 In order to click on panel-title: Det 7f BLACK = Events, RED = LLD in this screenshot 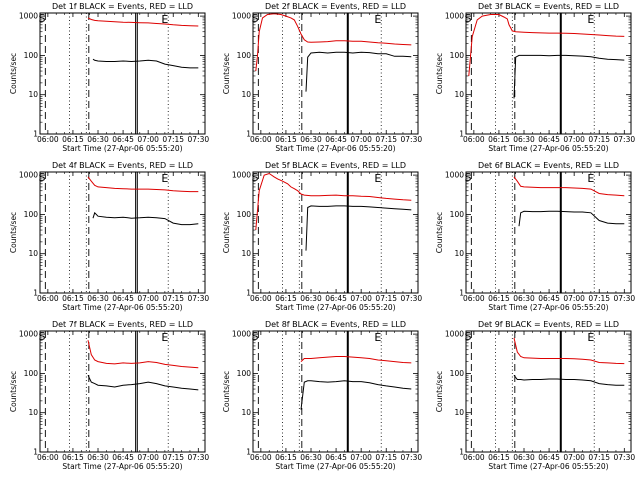, I will do `click(122, 324)`.